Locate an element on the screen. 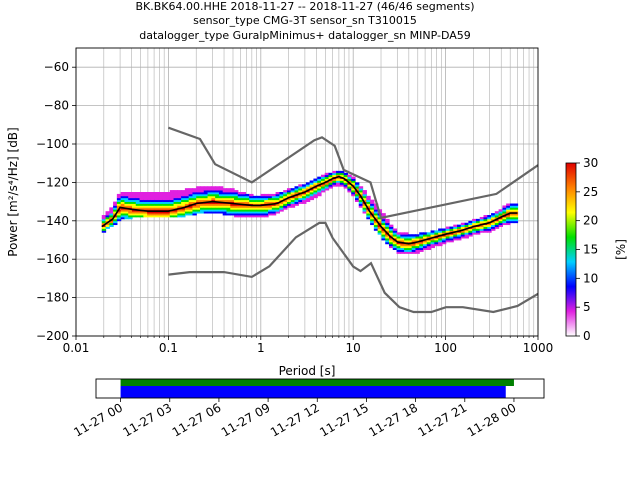  title-line-2: sensor_type CMG-3T sensor_sn T310015 is located at coordinates (305, 20).